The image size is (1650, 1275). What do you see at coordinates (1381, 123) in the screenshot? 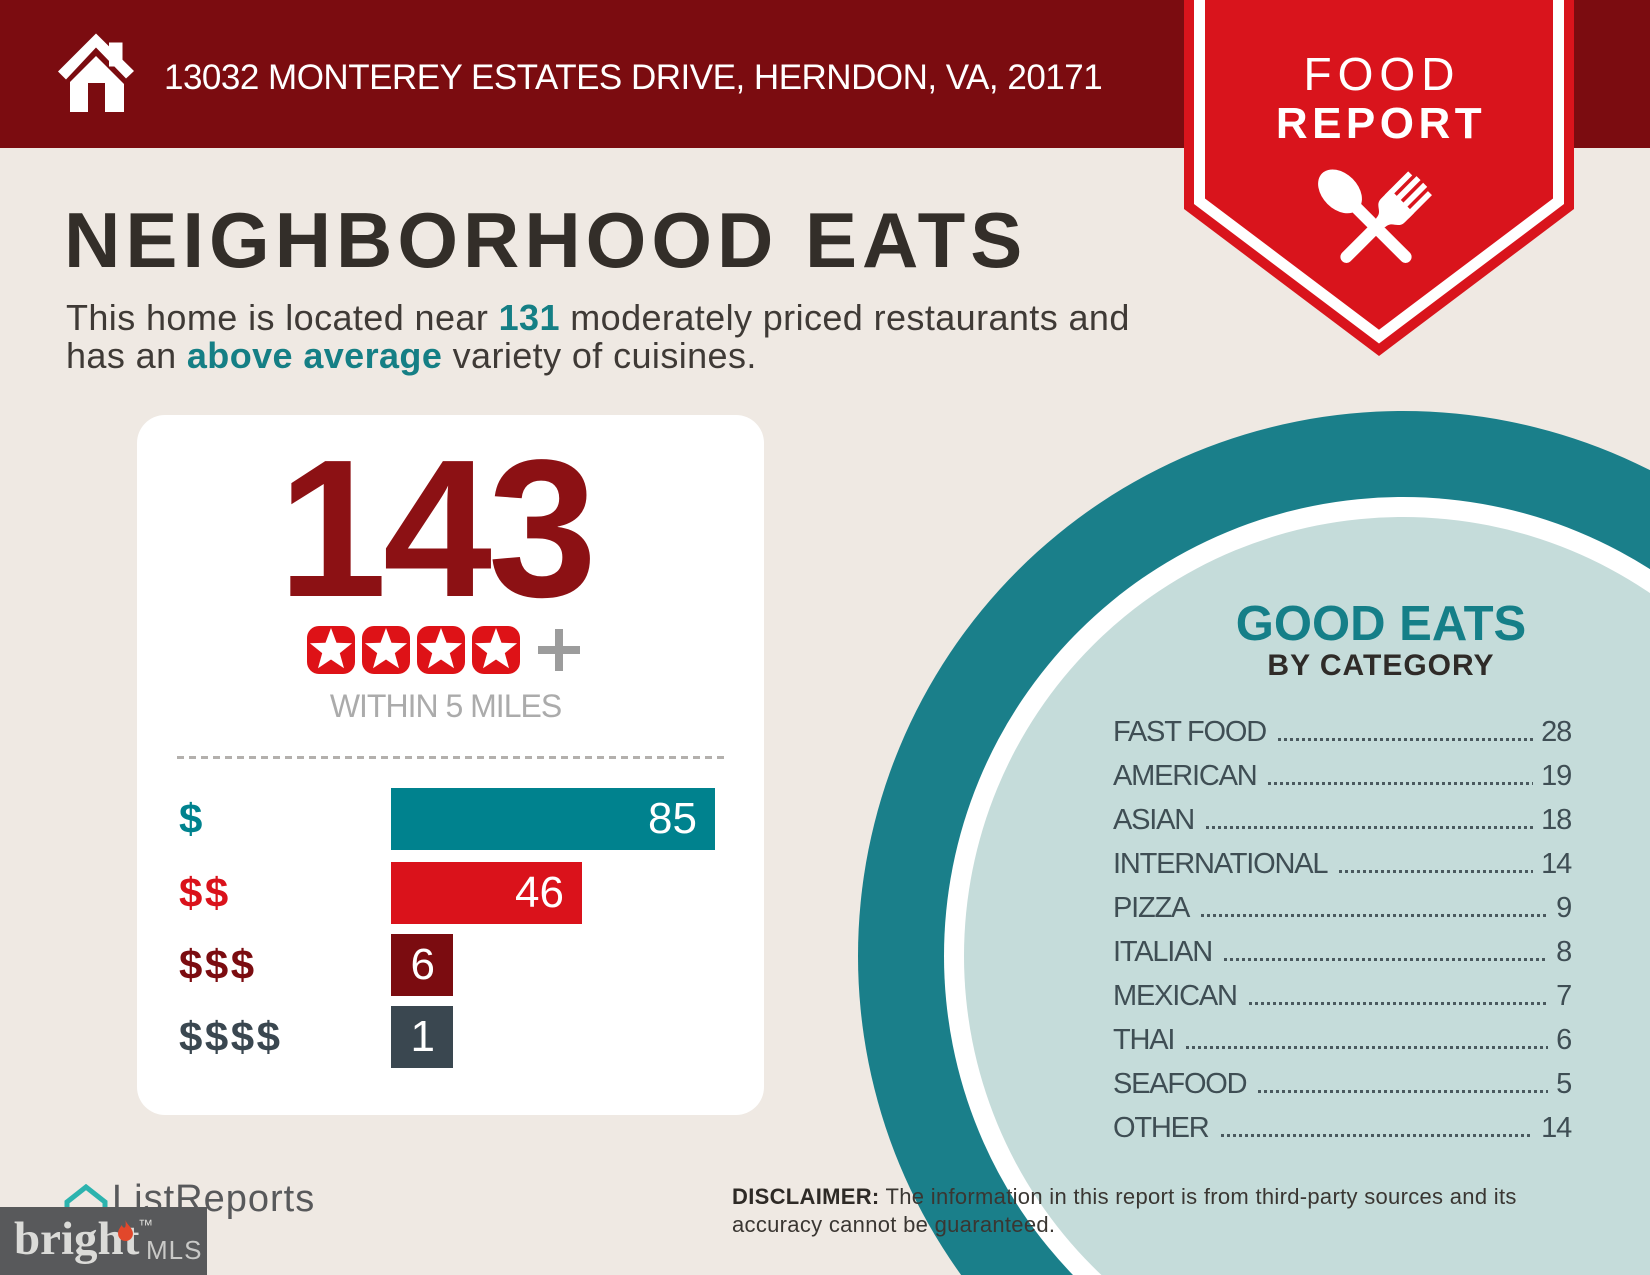
I see `svg-text: REPORT` at bounding box center [1381, 123].